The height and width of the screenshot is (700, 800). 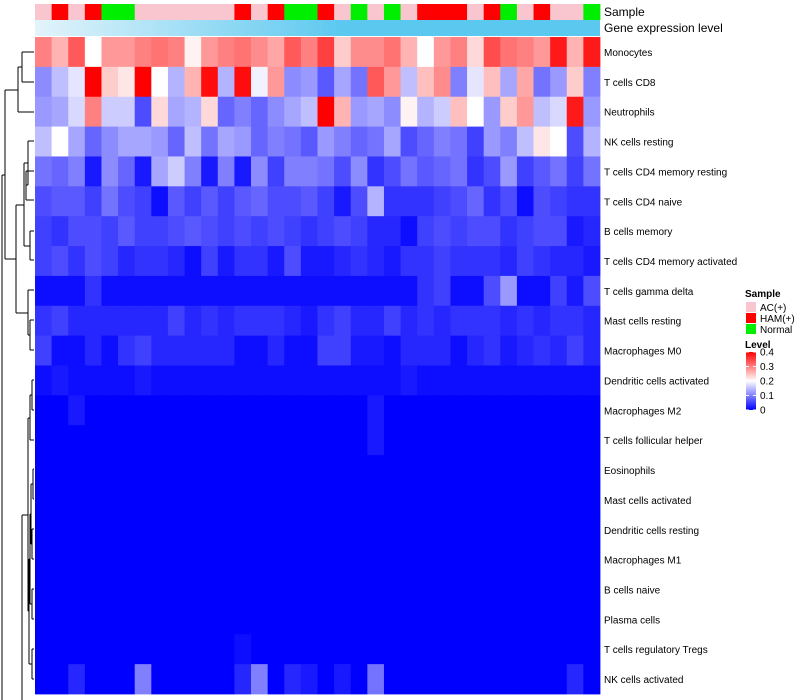 I want to click on row-label: Mast cells resting, so click(x=642, y=322).